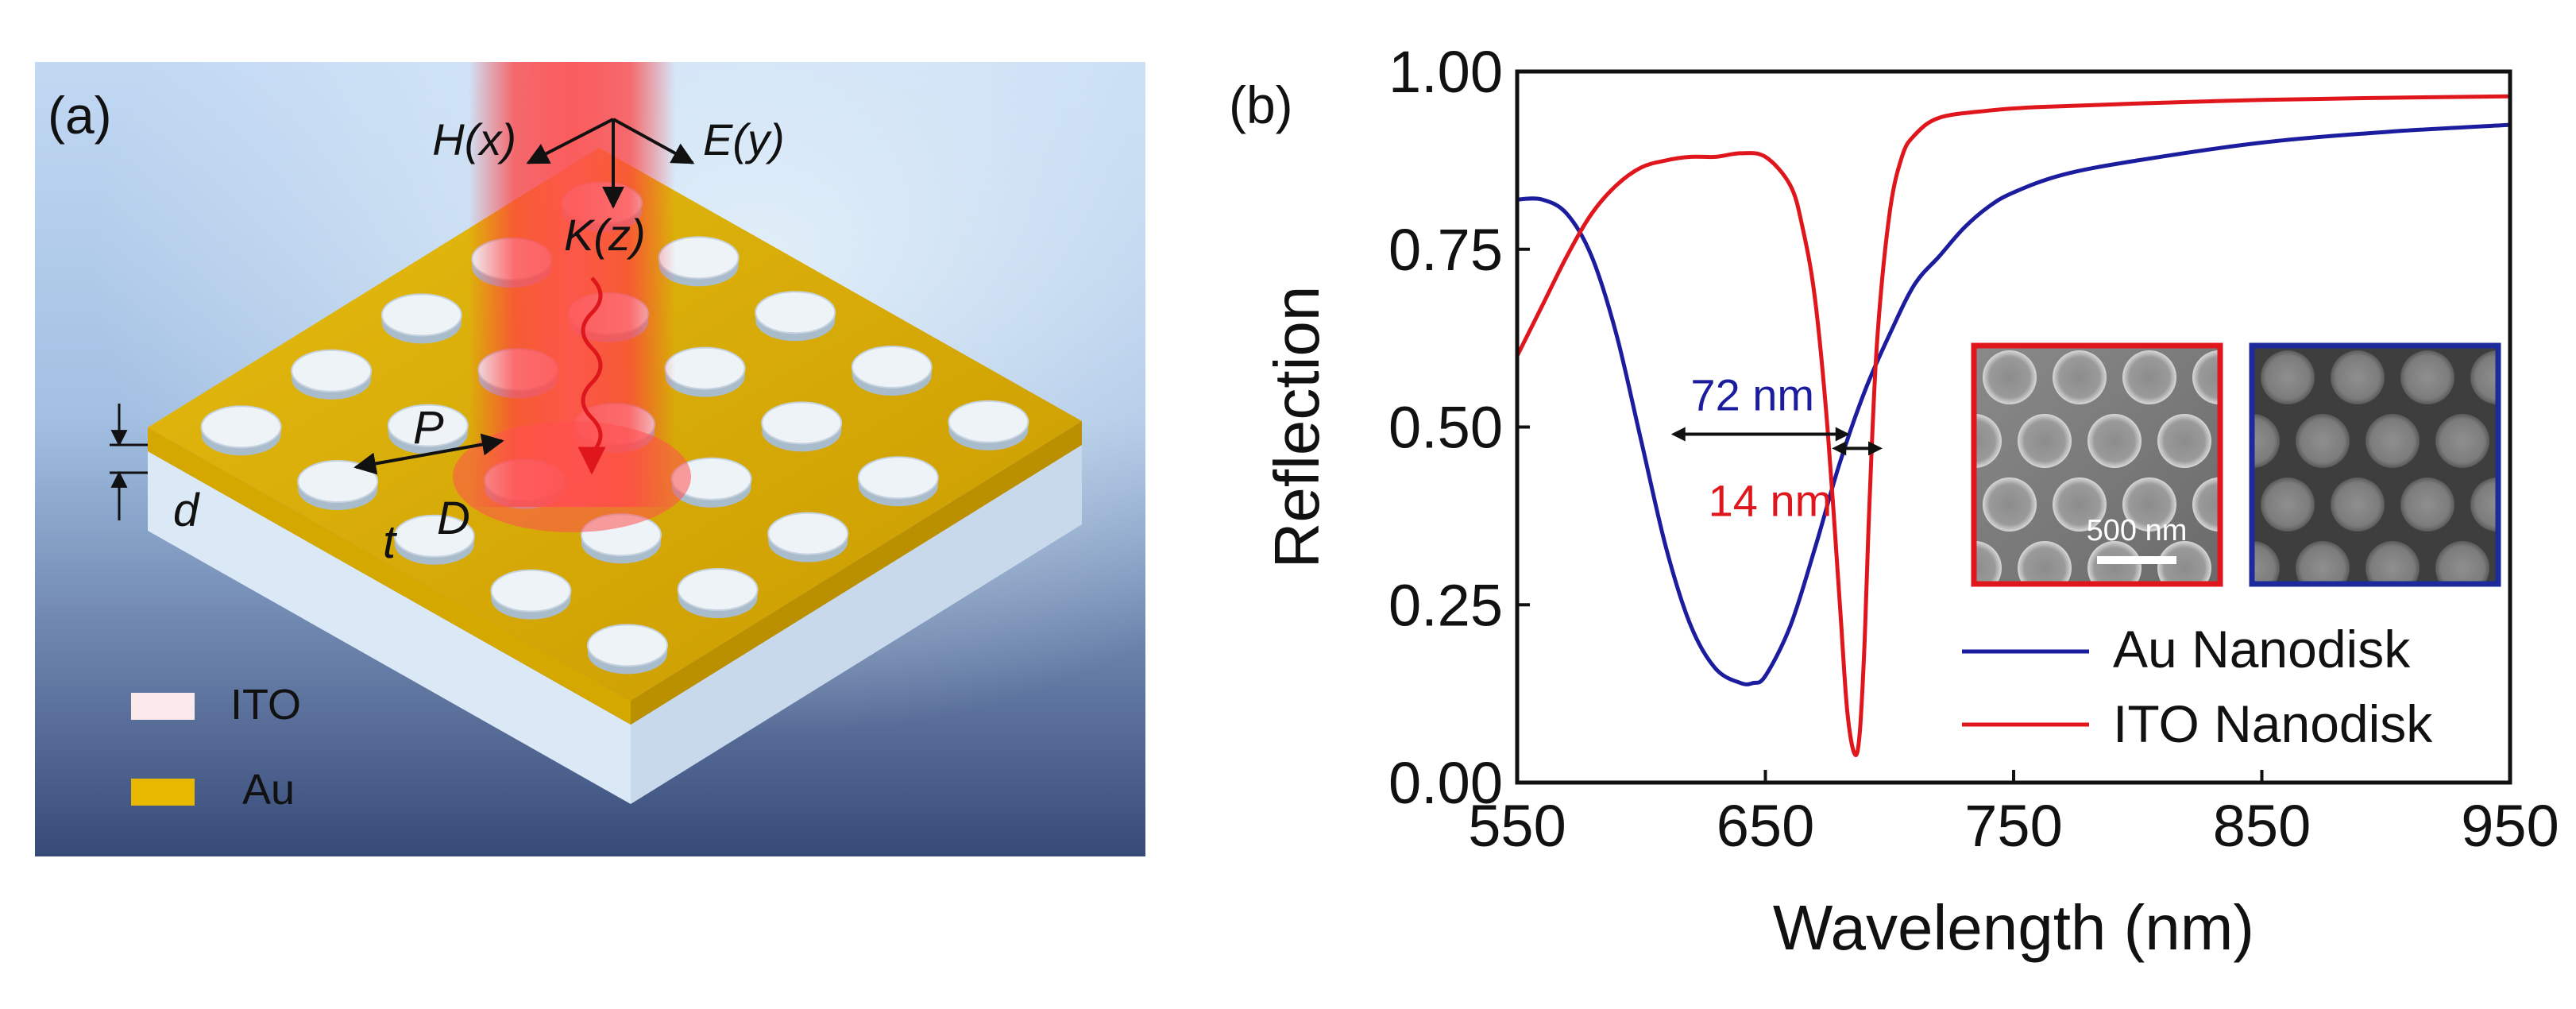 This screenshot has height=1009, width=2576. I want to click on substrate-right-face, so click(856, 624).